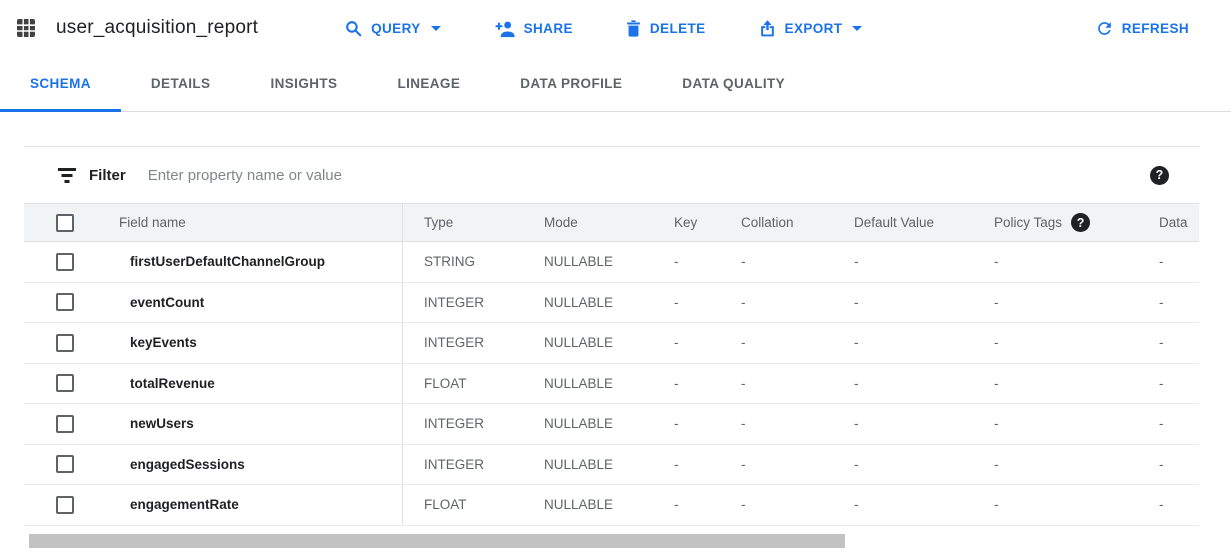  What do you see at coordinates (633, 28) in the screenshot?
I see `trash-icon` at bounding box center [633, 28].